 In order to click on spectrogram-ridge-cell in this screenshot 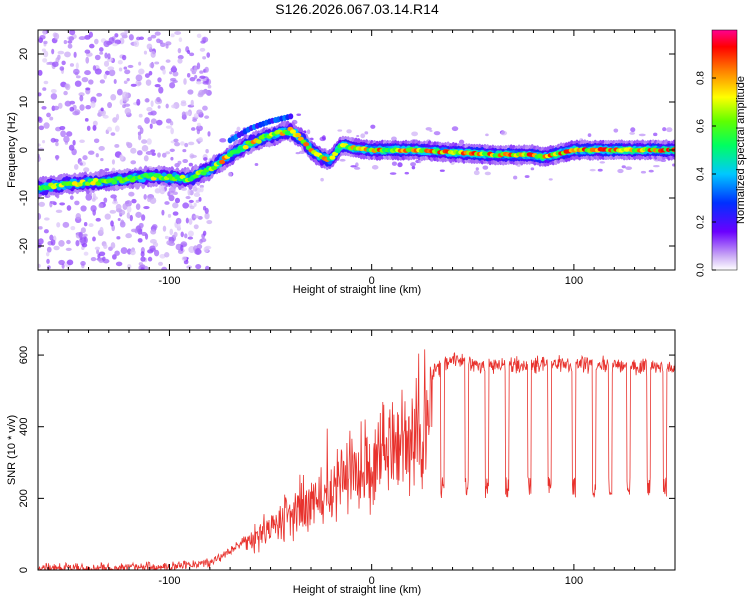, I will do `click(337, 150)`.